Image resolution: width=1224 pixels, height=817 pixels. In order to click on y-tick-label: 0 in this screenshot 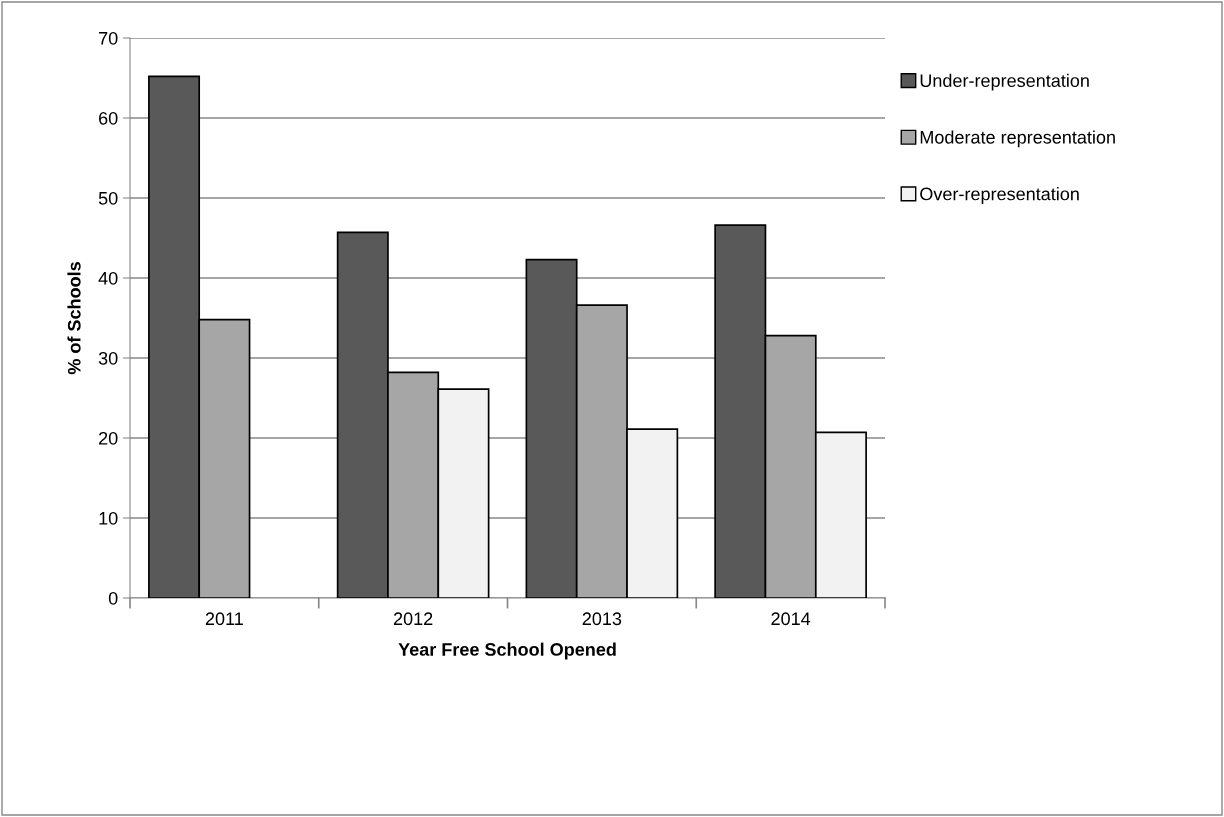, I will do `click(113, 598)`.